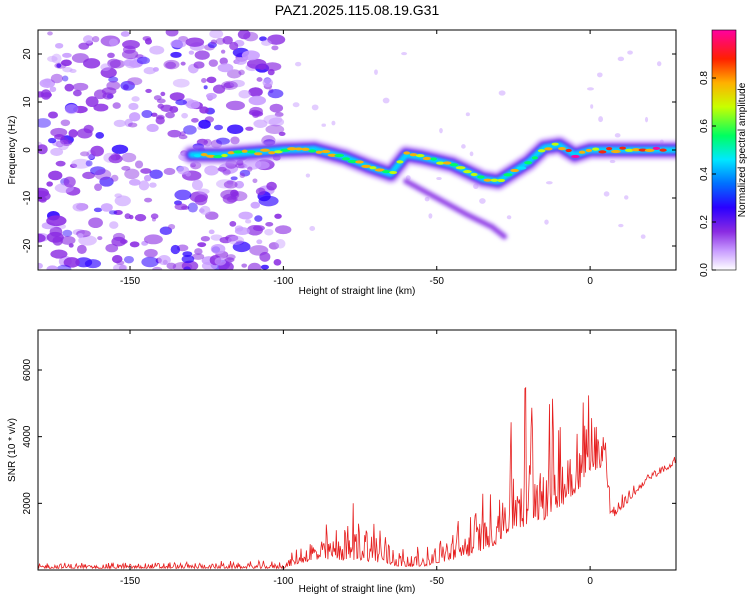 The height and width of the screenshot is (600, 750). Describe the element at coordinates (12, 450) in the screenshot. I see `snr-ylabel: SNR (10 * v/v)` at that location.